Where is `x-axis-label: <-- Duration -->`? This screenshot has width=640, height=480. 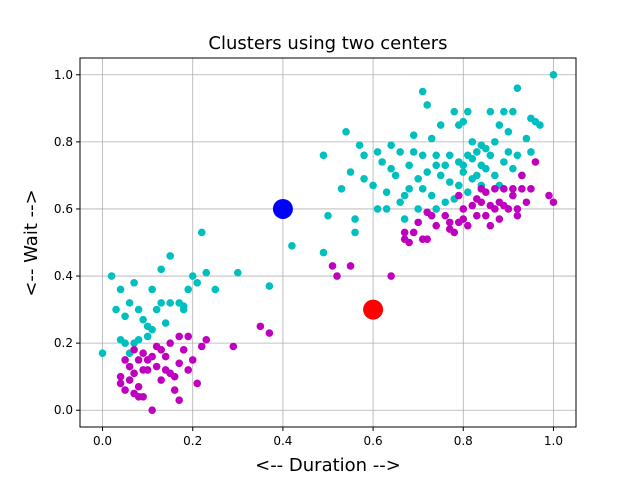
x-axis-label: <-- Duration --> is located at coordinates (328, 465).